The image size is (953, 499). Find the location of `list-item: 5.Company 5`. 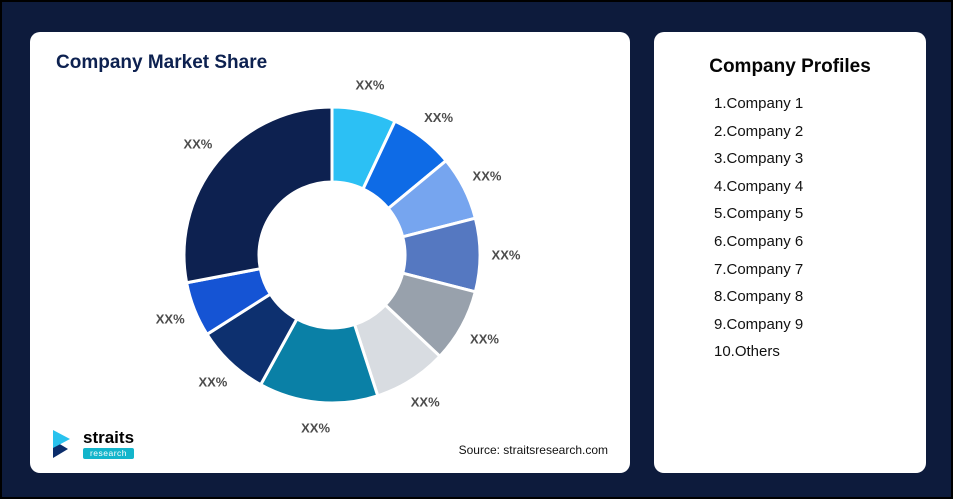

list-item: 5.Company 5 is located at coordinates (759, 214).